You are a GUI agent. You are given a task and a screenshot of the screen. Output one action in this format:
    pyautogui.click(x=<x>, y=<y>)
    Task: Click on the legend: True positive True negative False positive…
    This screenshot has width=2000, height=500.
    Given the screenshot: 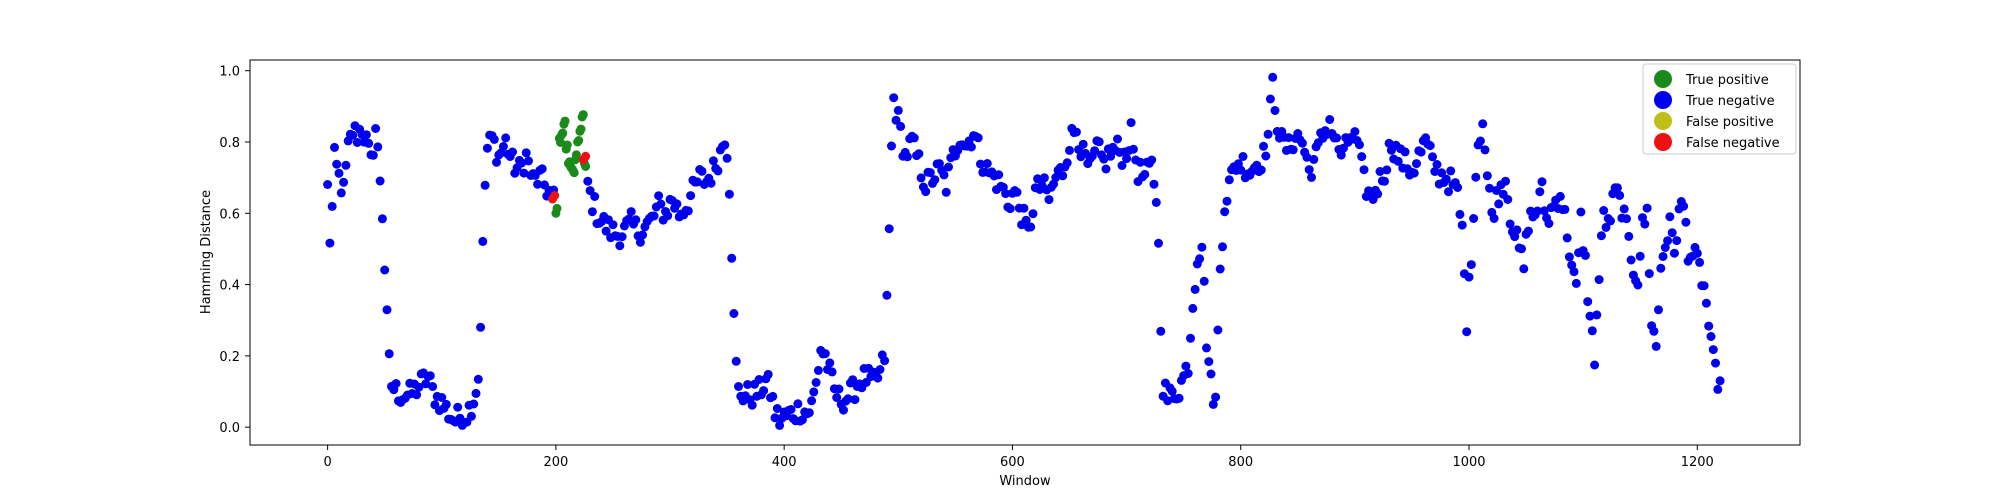 What is the action you would take?
    pyautogui.click(x=1719, y=109)
    